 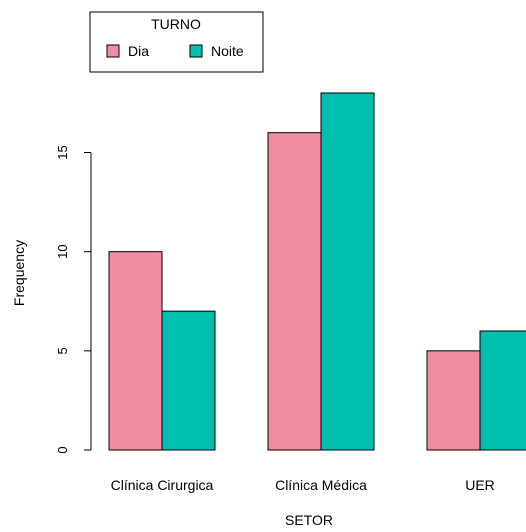 What do you see at coordinates (162, 485) in the screenshot?
I see `x-tick-label: Clínica Cirurgica` at bounding box center [162, 485].